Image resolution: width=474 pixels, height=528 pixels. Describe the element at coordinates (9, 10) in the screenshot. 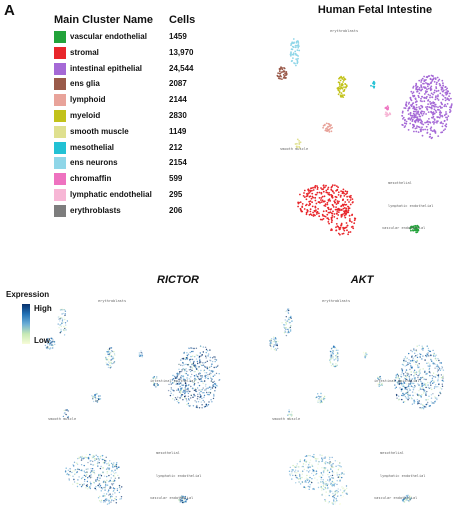

I see `panel-label: A` at that location.